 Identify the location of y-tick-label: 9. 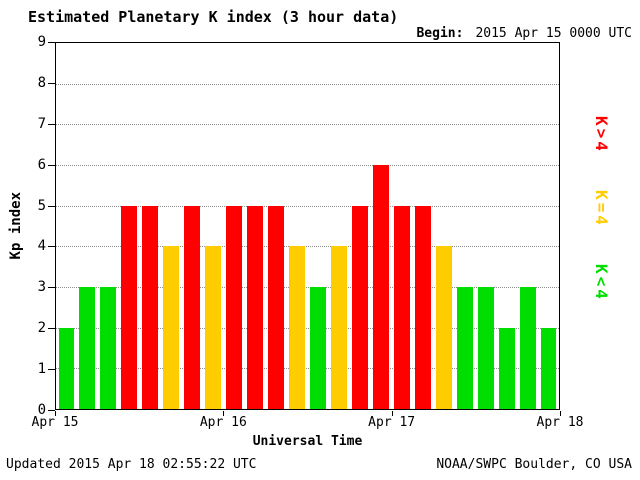
(41, 42).